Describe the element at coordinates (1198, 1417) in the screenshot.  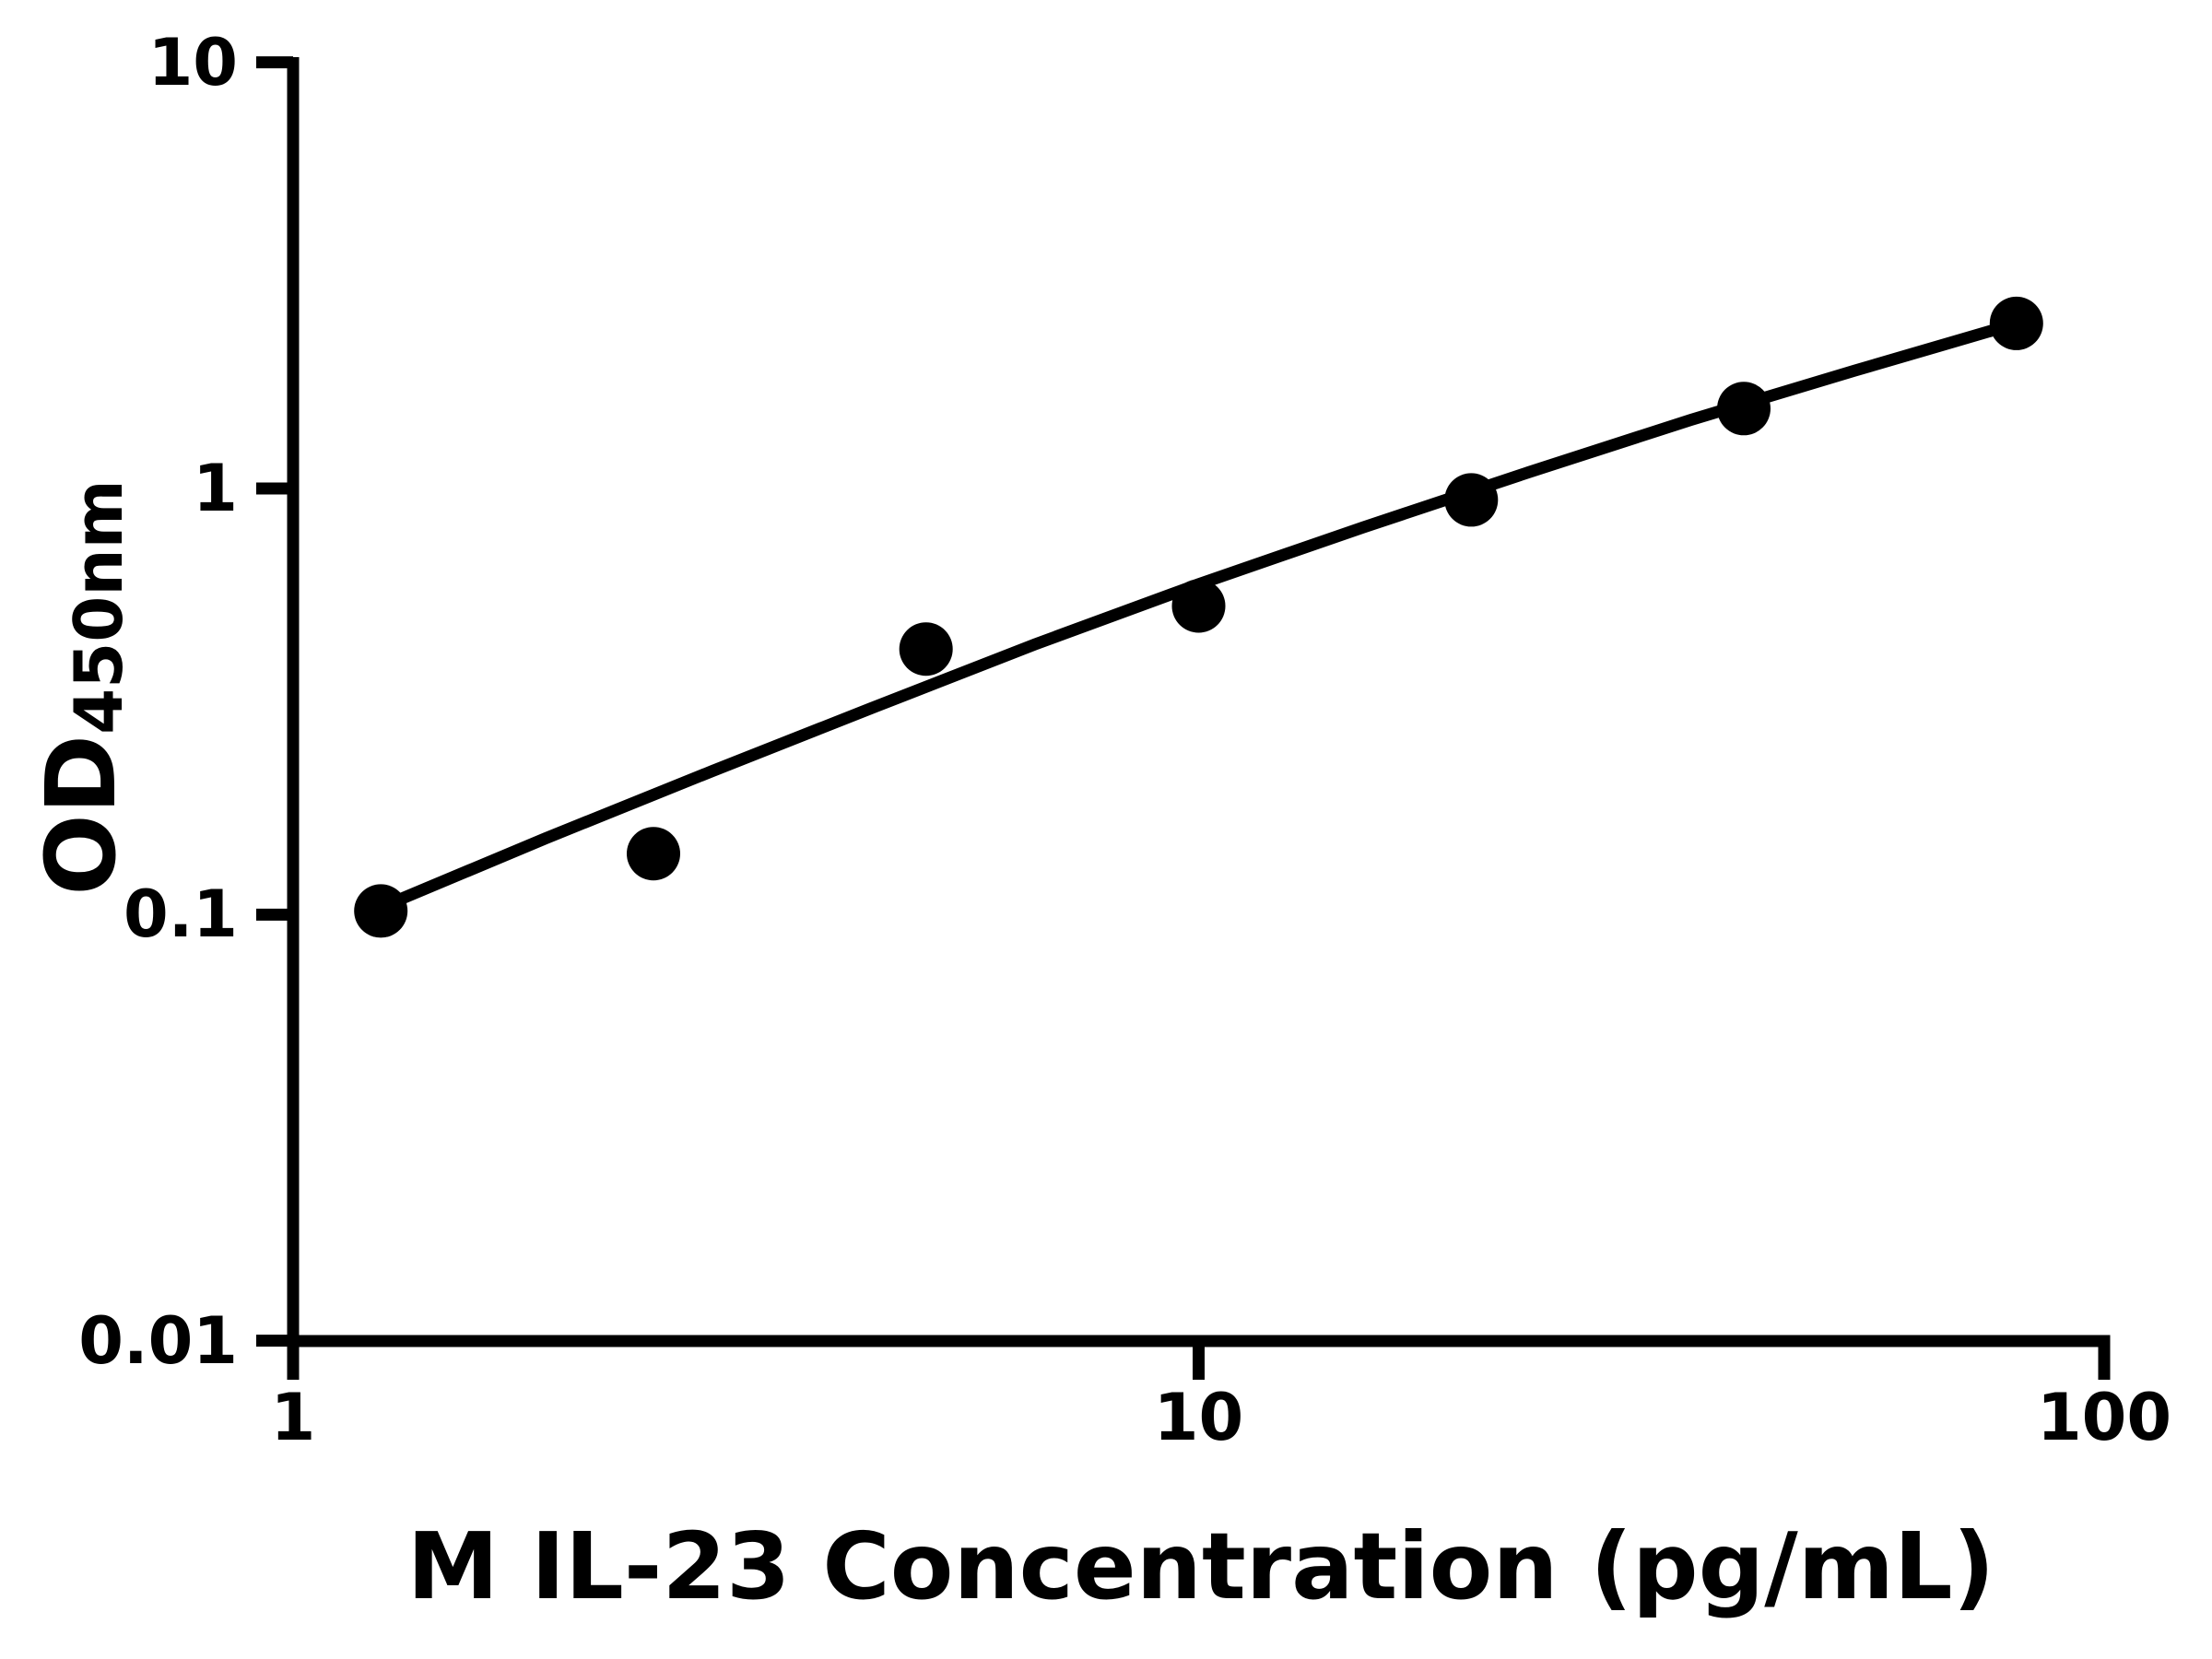
I see `x-tick-label: 10` at that location.